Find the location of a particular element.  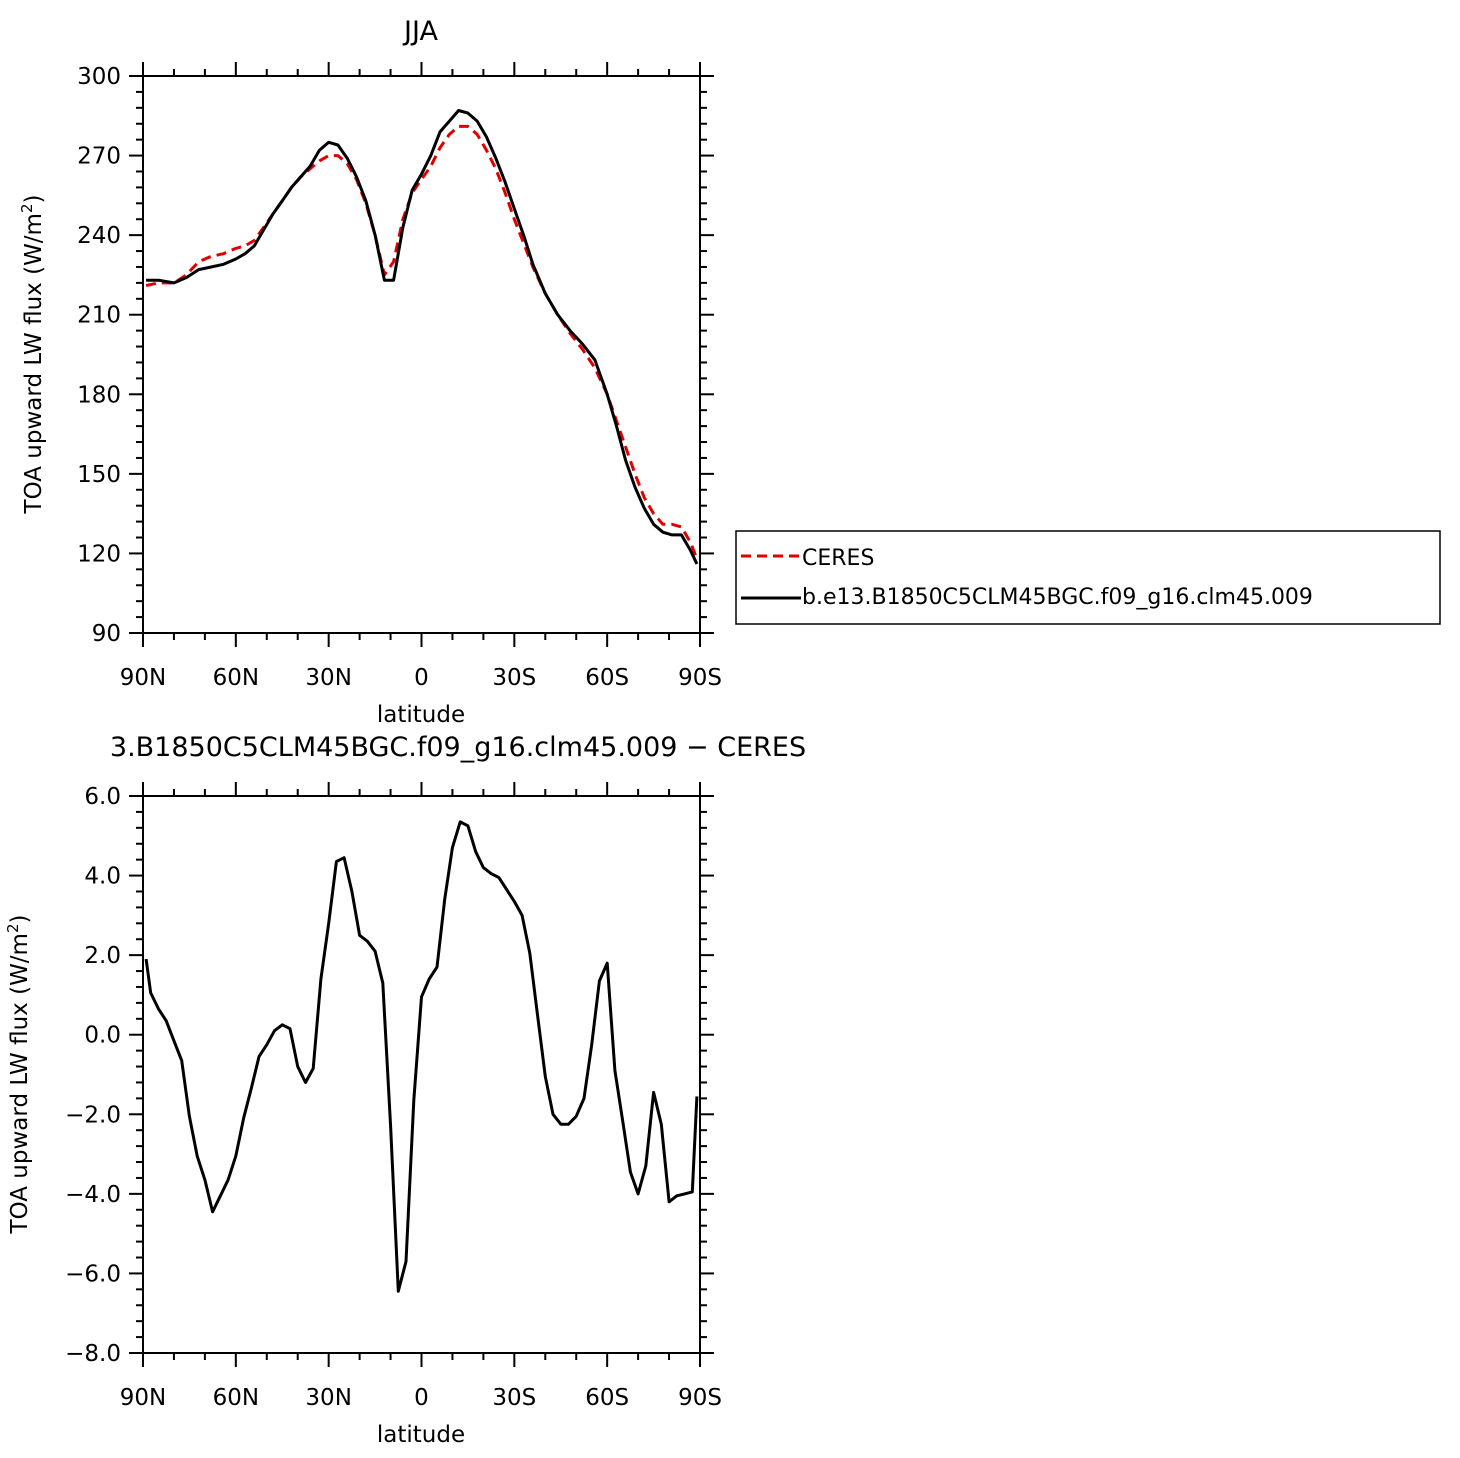

top-x-tick-label: 0 is located at coordinates (421, 678).